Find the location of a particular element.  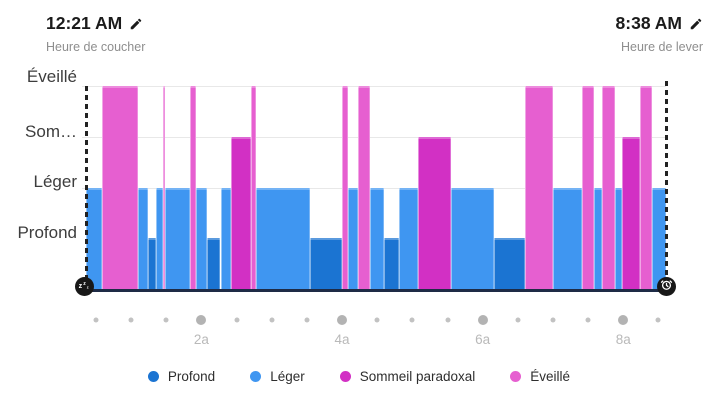

y-axis-label: Léger is located at coordinates (55, 181).